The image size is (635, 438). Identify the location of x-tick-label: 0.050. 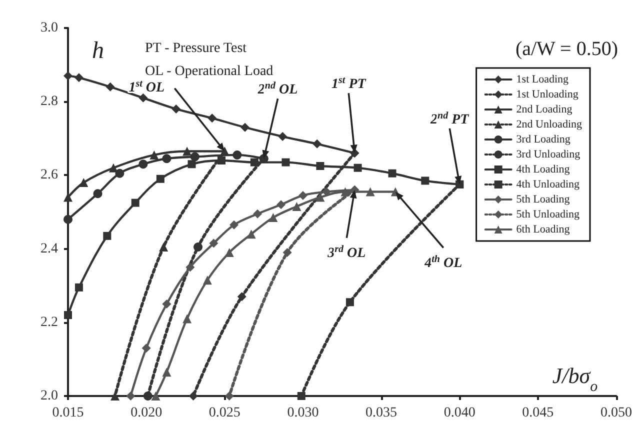
(616, 413).